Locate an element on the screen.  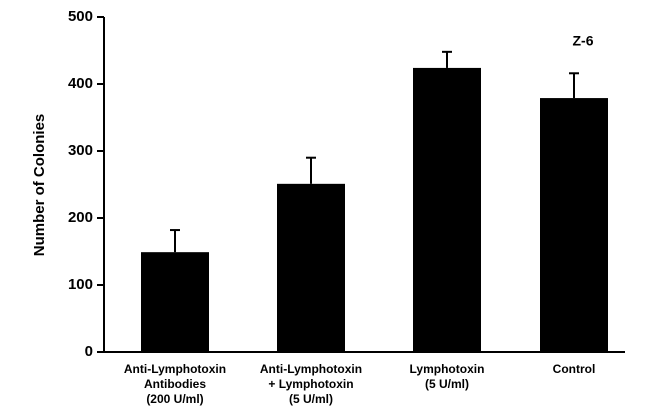
y-tick-label: 400 is located at coordinates (80, 83).